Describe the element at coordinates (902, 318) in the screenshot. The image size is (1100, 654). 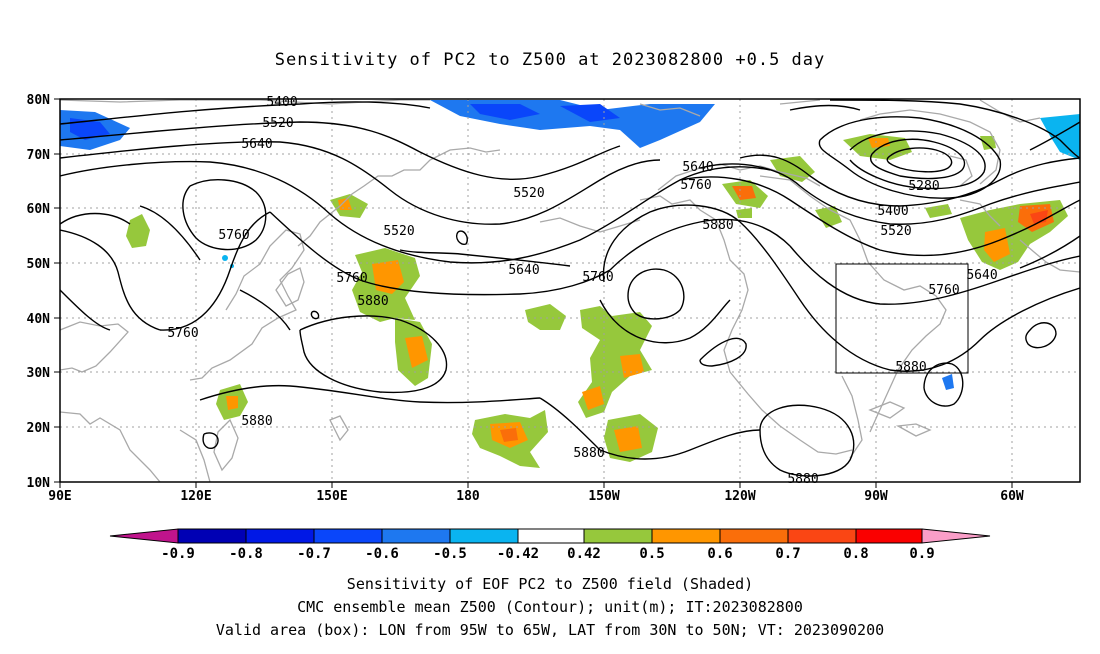
I see `valid-area-box` at that location.